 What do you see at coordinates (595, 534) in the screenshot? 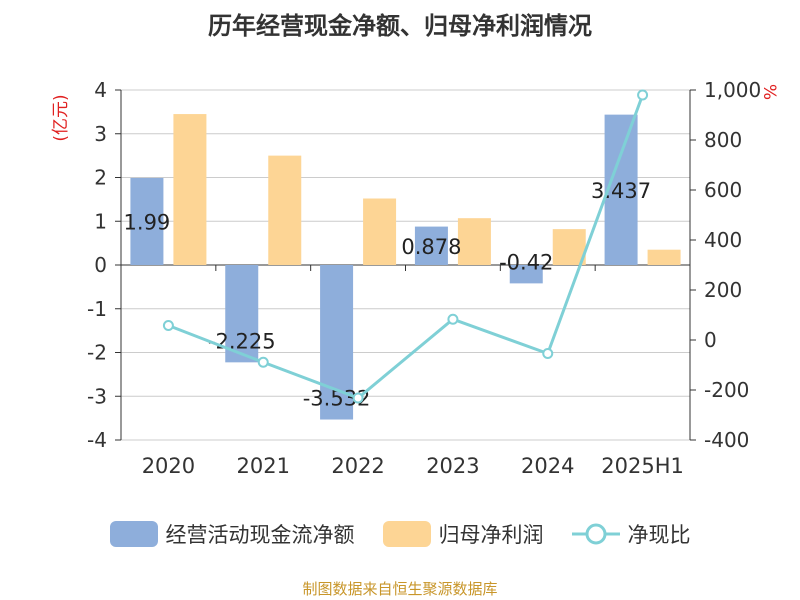
I see `legend-swatch-cash-ratio` at bounding box center [595, 534].